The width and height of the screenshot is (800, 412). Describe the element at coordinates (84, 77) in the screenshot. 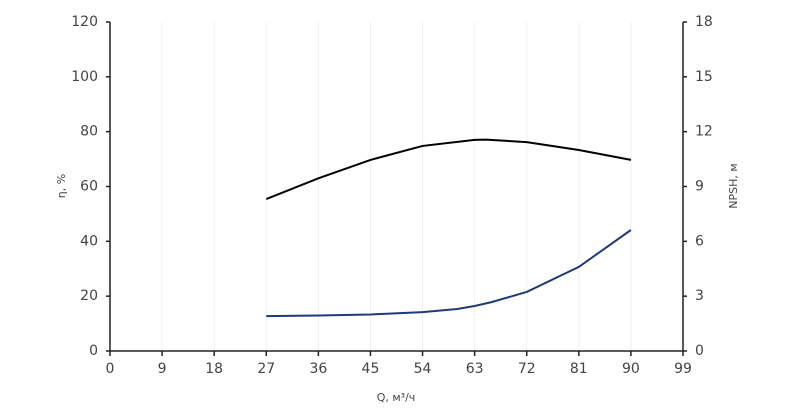

I see `y-tick-label: 100` at that location.